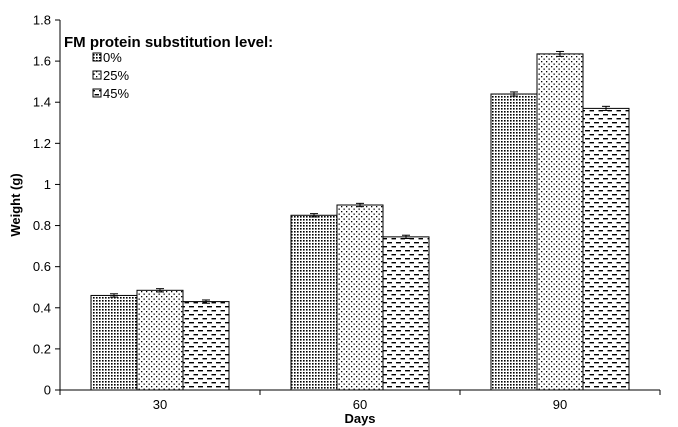 Image resolution: width=678 pixels, height=427 pixels. Describe the element at coordinates (15, 204) in the screenshot. I see `y-axis-title: Weight (g)` at that location.